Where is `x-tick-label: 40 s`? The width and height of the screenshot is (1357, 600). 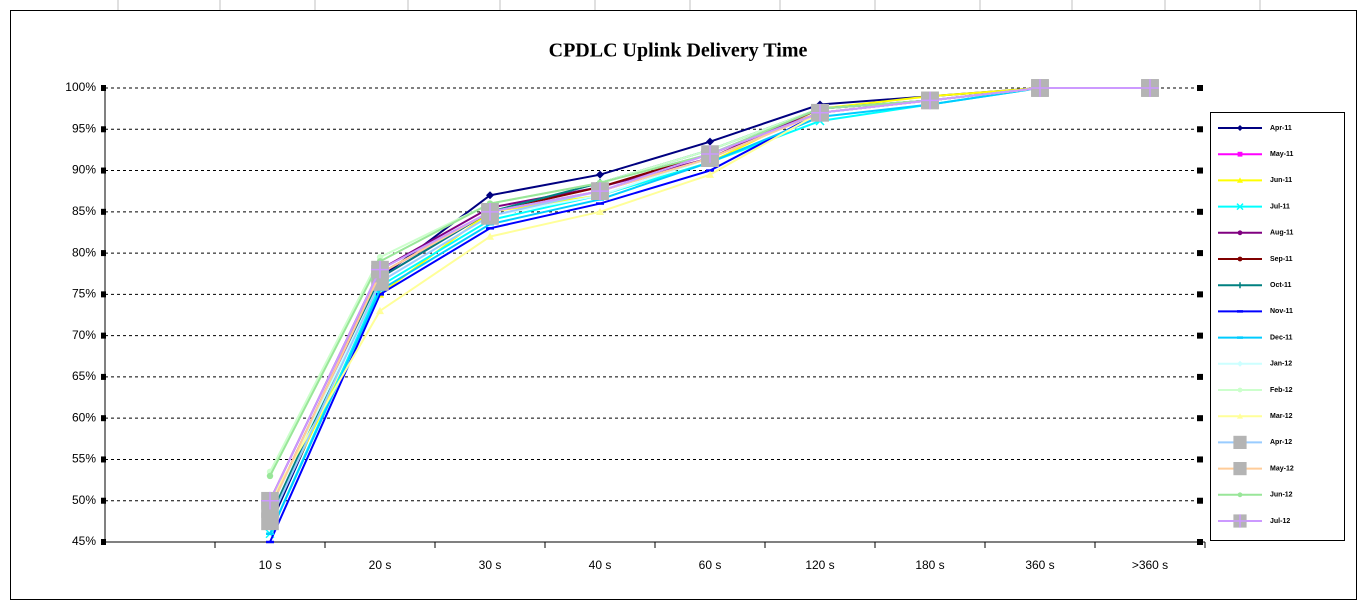
x-tick-label: 40 s is located at coordinates (600, 565).